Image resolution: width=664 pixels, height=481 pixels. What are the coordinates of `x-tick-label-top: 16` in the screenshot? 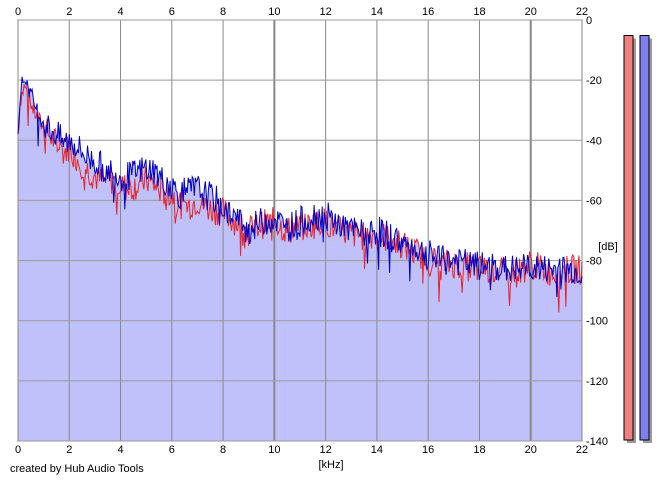 It's located at (428, 12).